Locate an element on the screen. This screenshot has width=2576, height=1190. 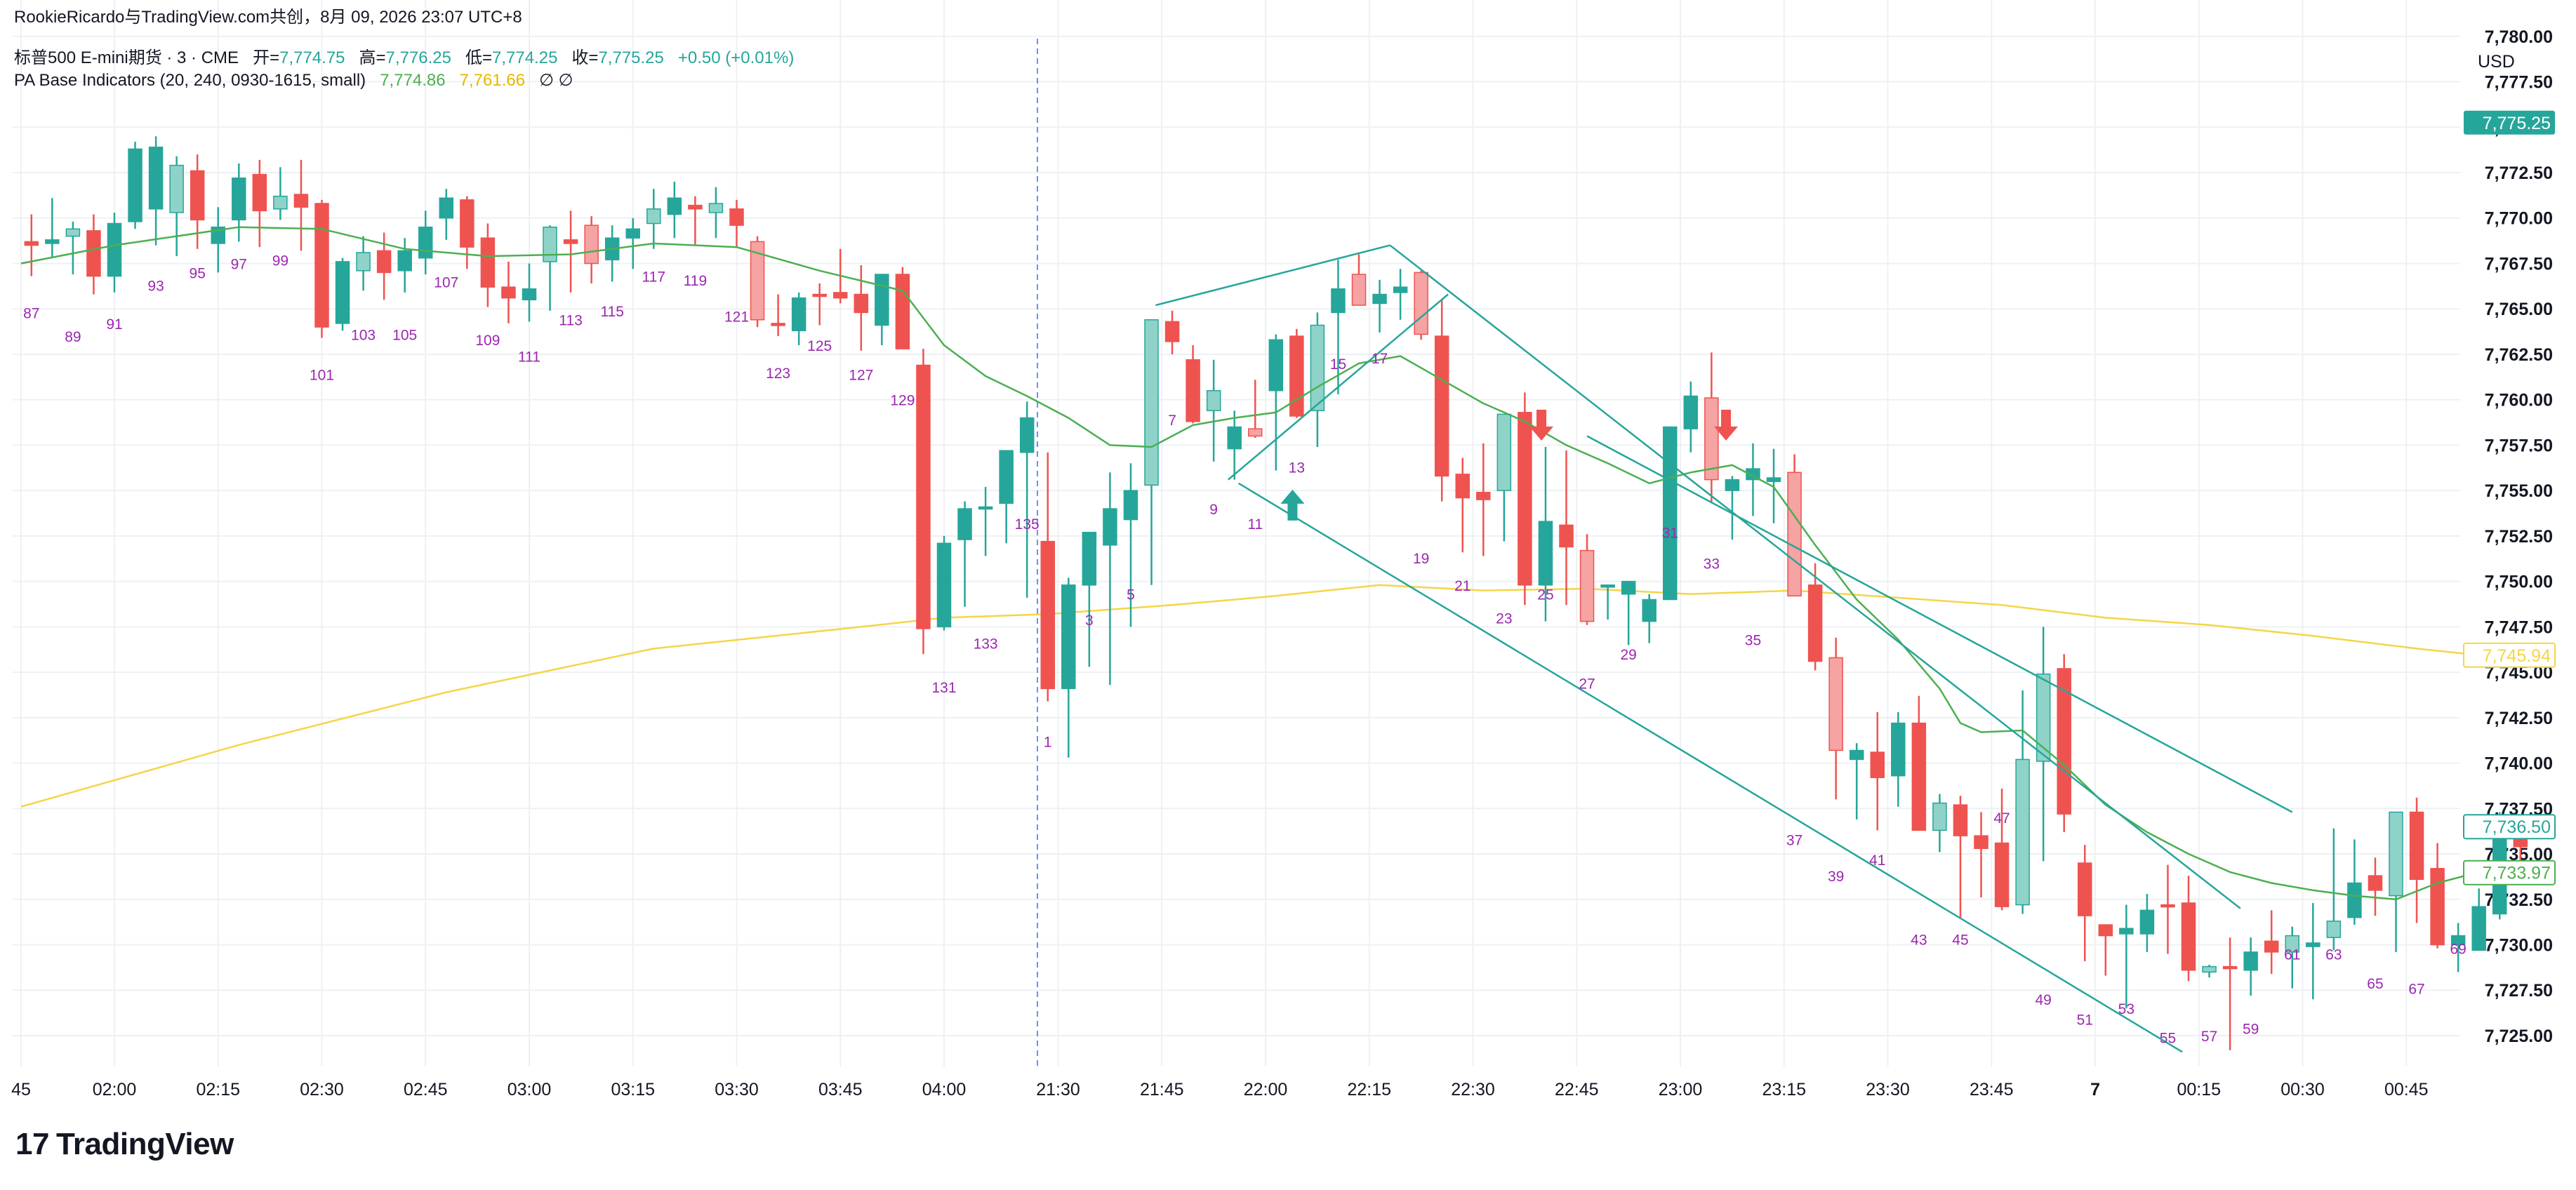
bar-count-label: 23 is located at coordinates (1504, 619).